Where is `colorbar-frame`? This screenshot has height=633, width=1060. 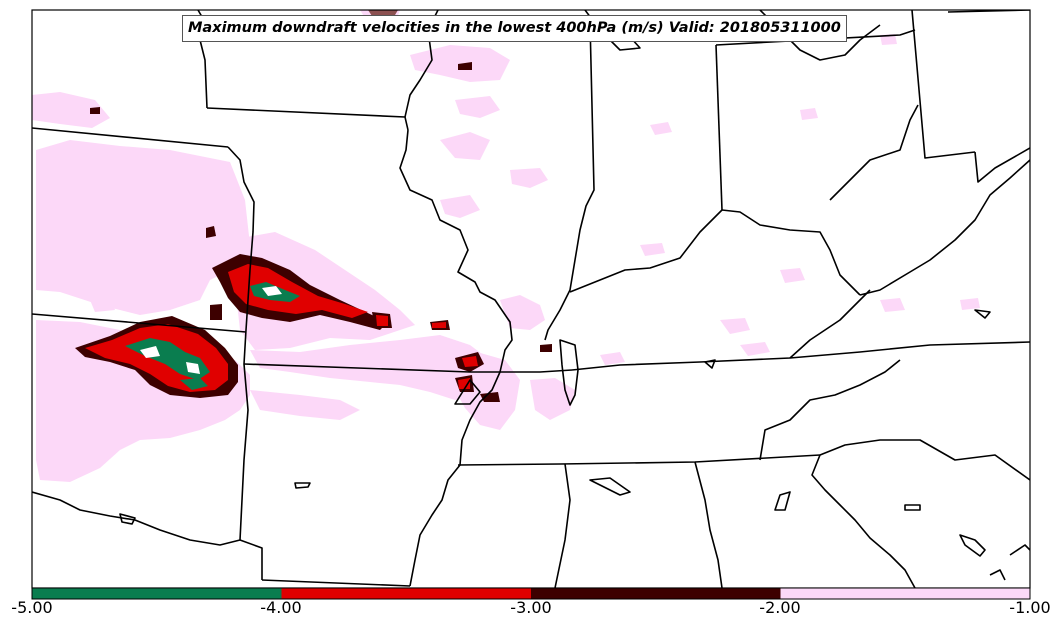
colorbar-frame is located at coordinates (531, 593).